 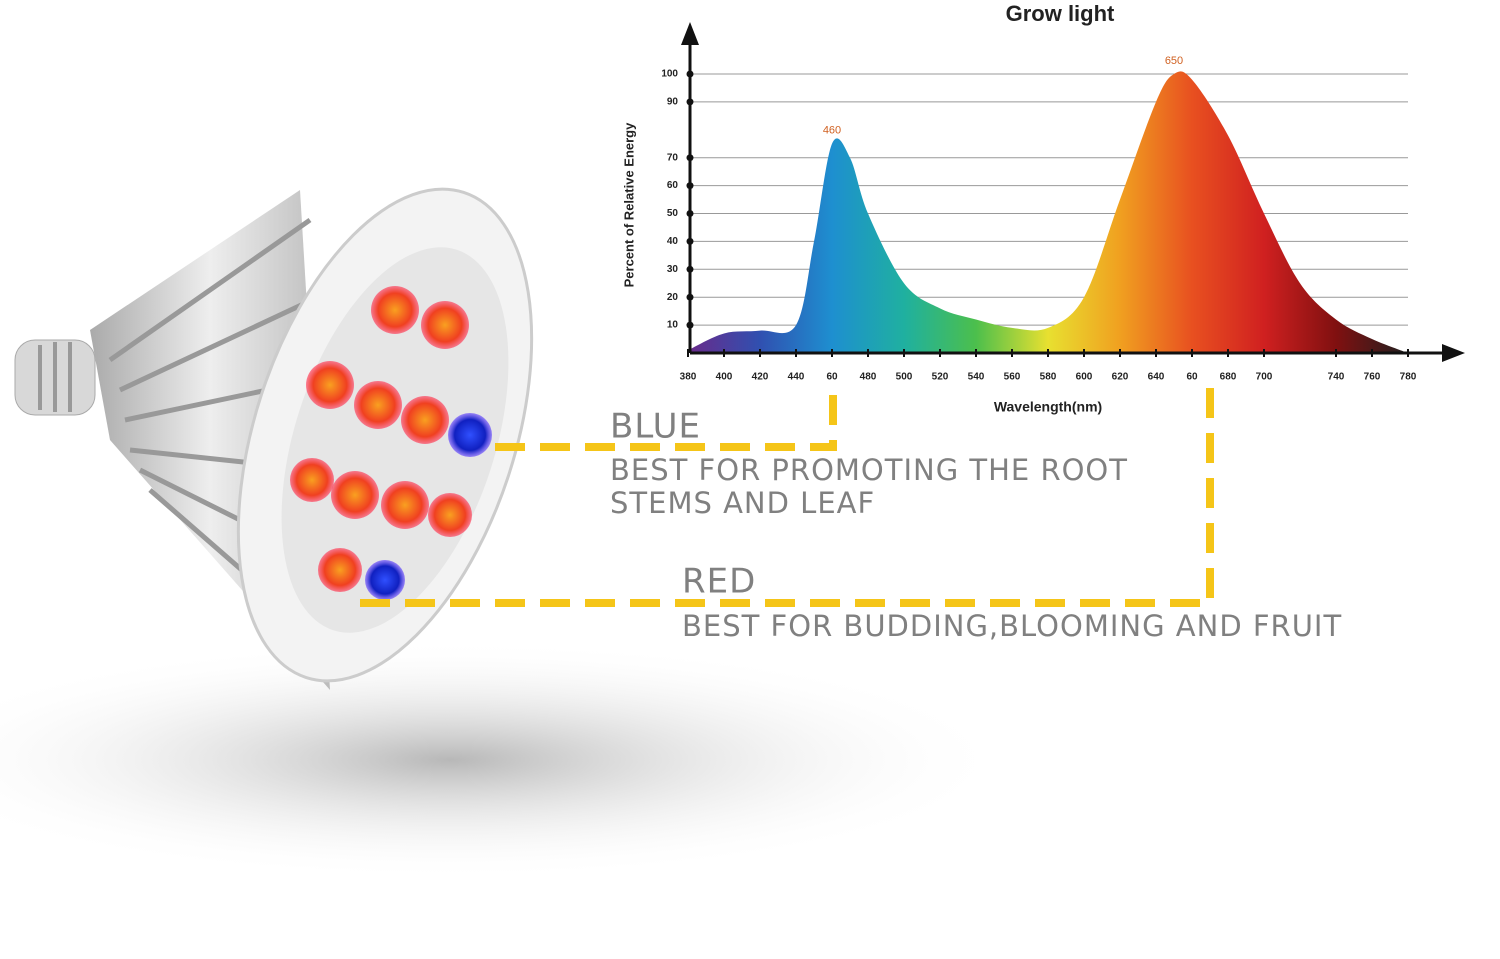 I want to click on x-tick-label: 480, so click(x=868, y=377).